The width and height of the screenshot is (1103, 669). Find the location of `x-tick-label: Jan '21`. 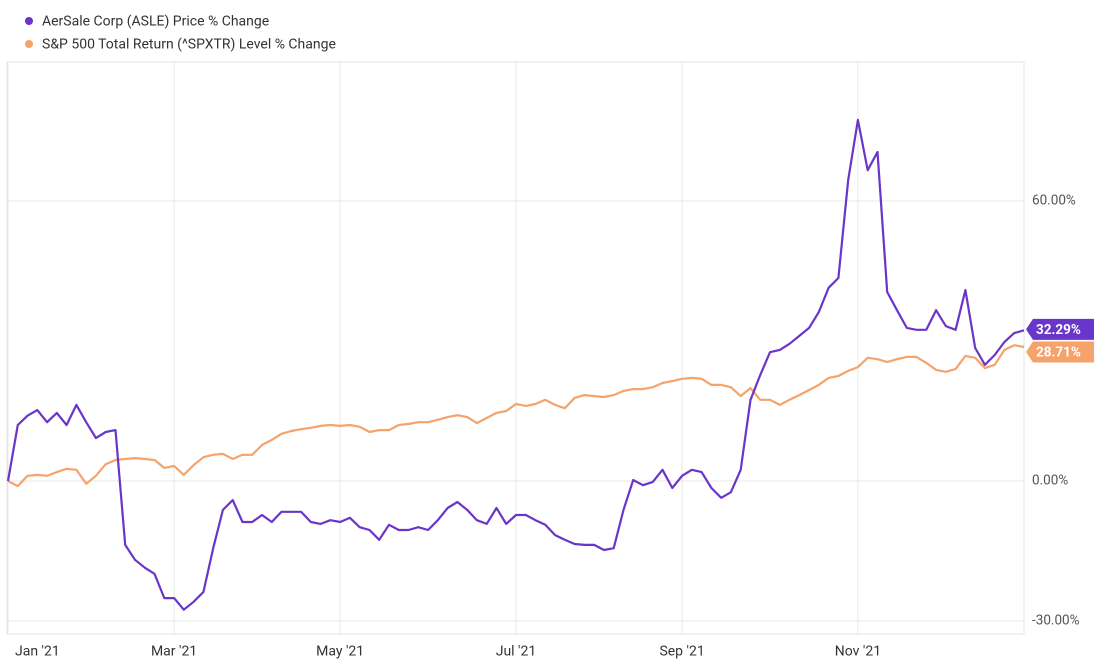

x-tick-label: Jan '21 is located at coordinates (37, 652).